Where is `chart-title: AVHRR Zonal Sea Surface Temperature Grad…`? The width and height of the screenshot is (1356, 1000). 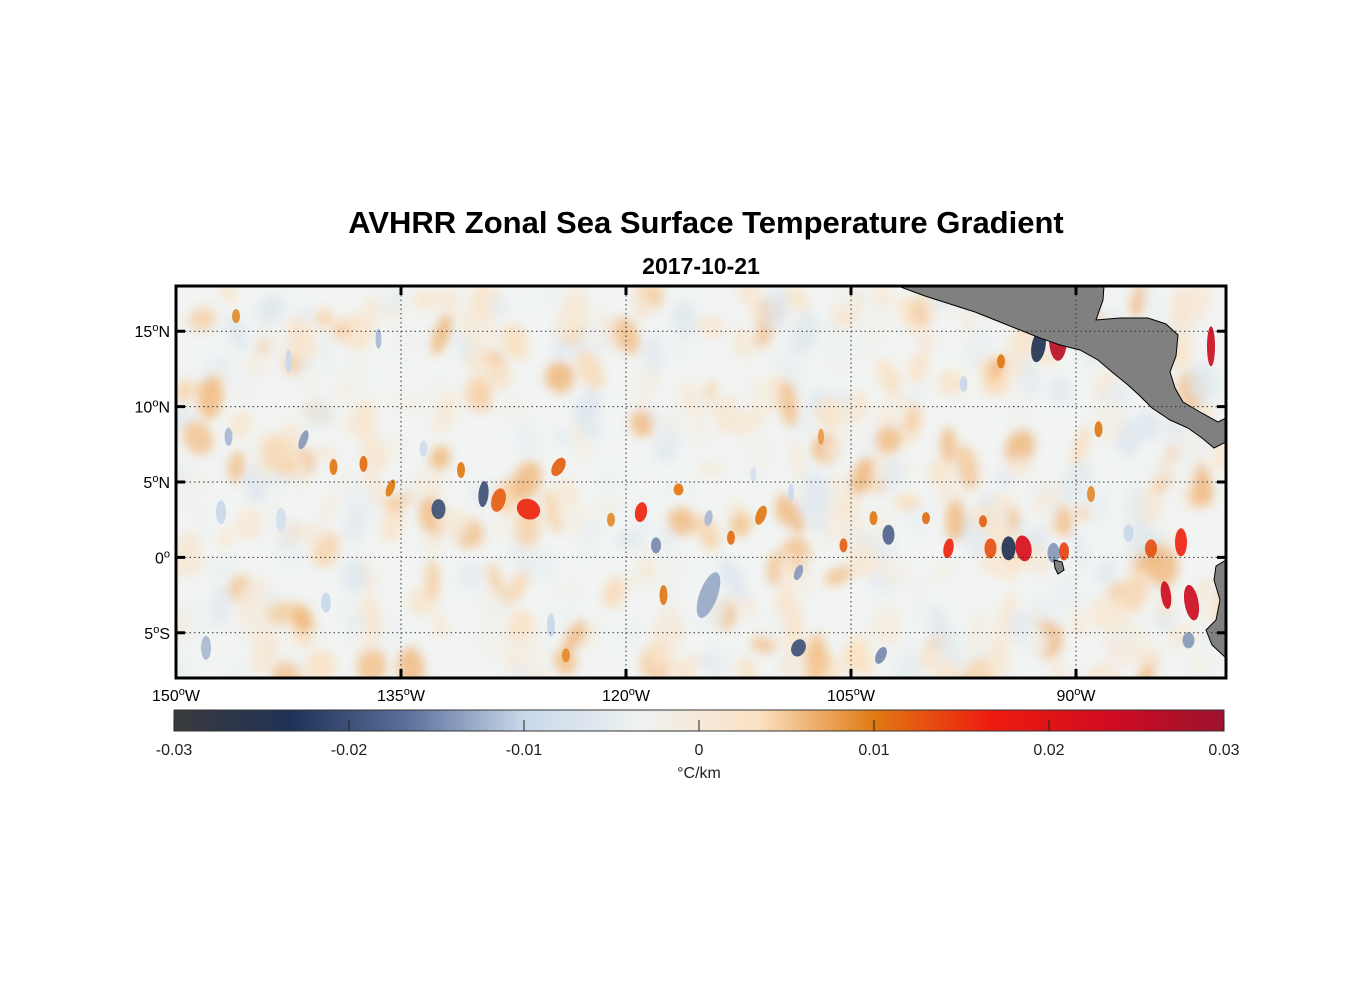
chart-title: AVHRR Zonal Sea Surface Temperature Grad… is located at coordinates (706, 222).